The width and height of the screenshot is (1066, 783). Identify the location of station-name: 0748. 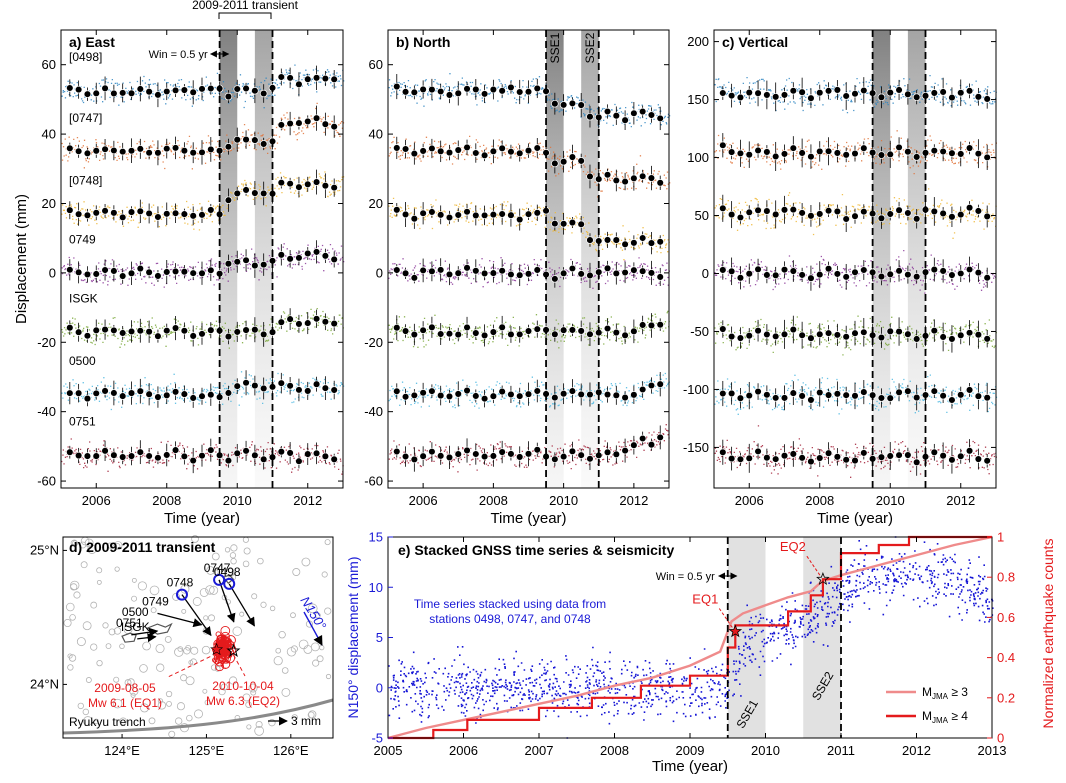
(180, 583).